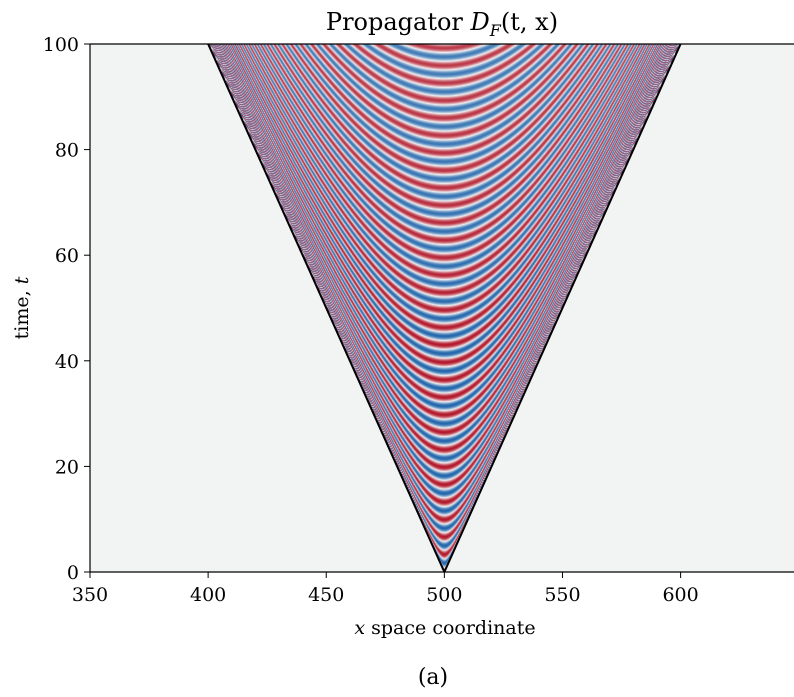  What do you see at coordinates (680, 595) in the screenshot?
I see `x-tick-label: 600` at bounding box center [680, 595].